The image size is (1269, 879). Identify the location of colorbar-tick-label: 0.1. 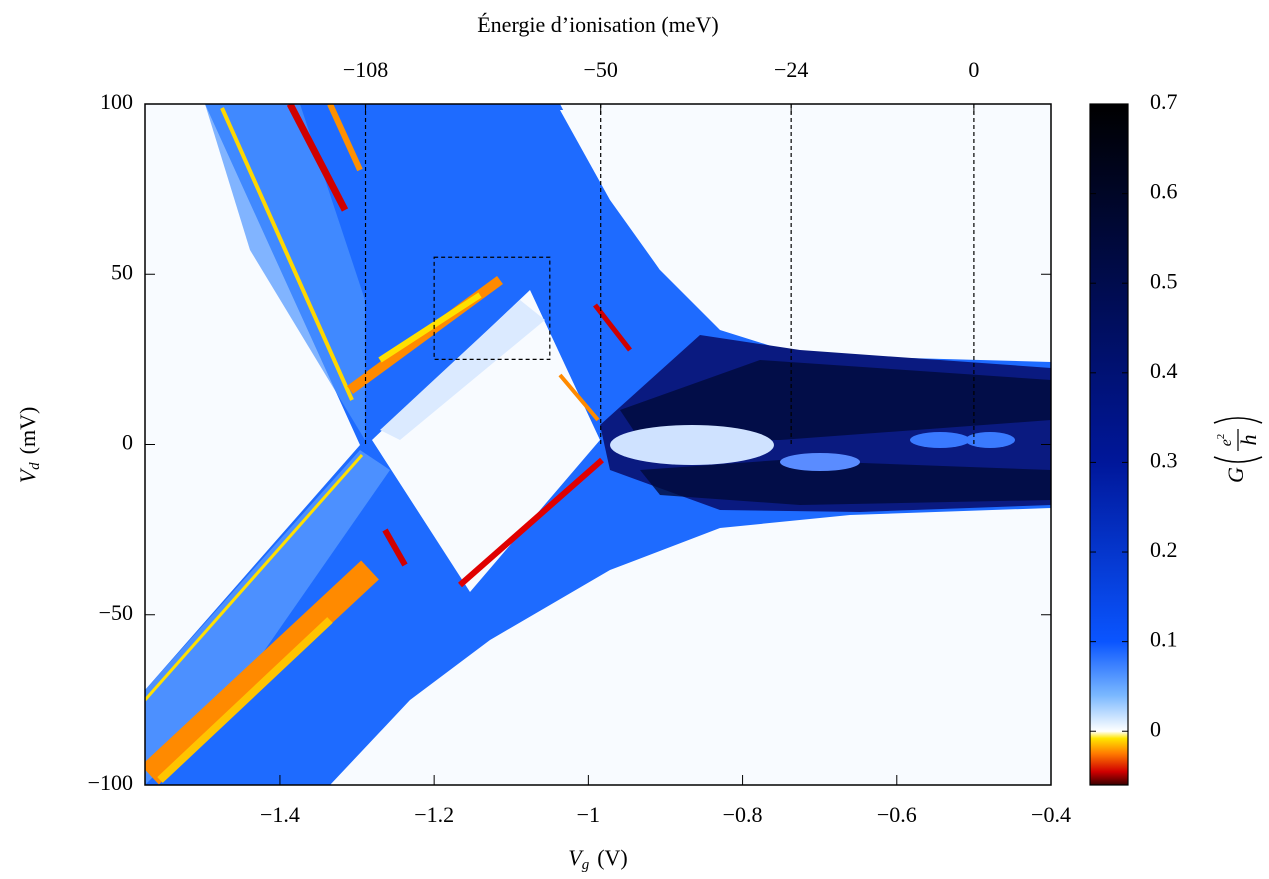
(1164, 639).